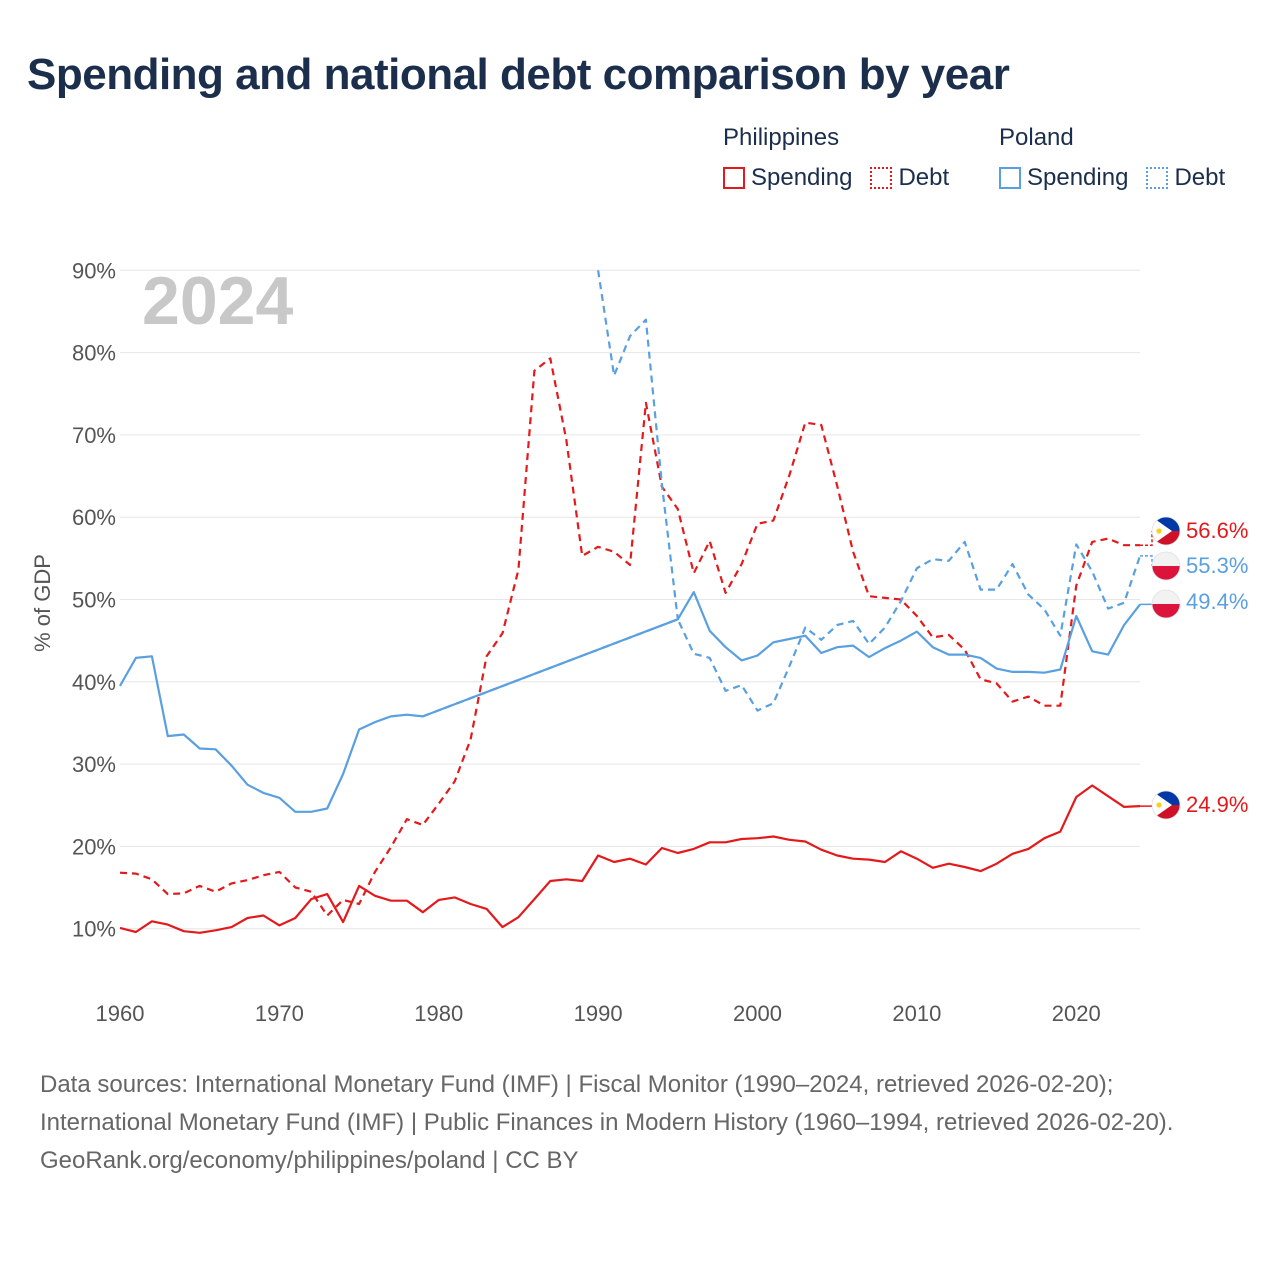 This screenshot has width=1280, height=1280. I want to click on end-value-label: 24.9%, so click(1217, 804).